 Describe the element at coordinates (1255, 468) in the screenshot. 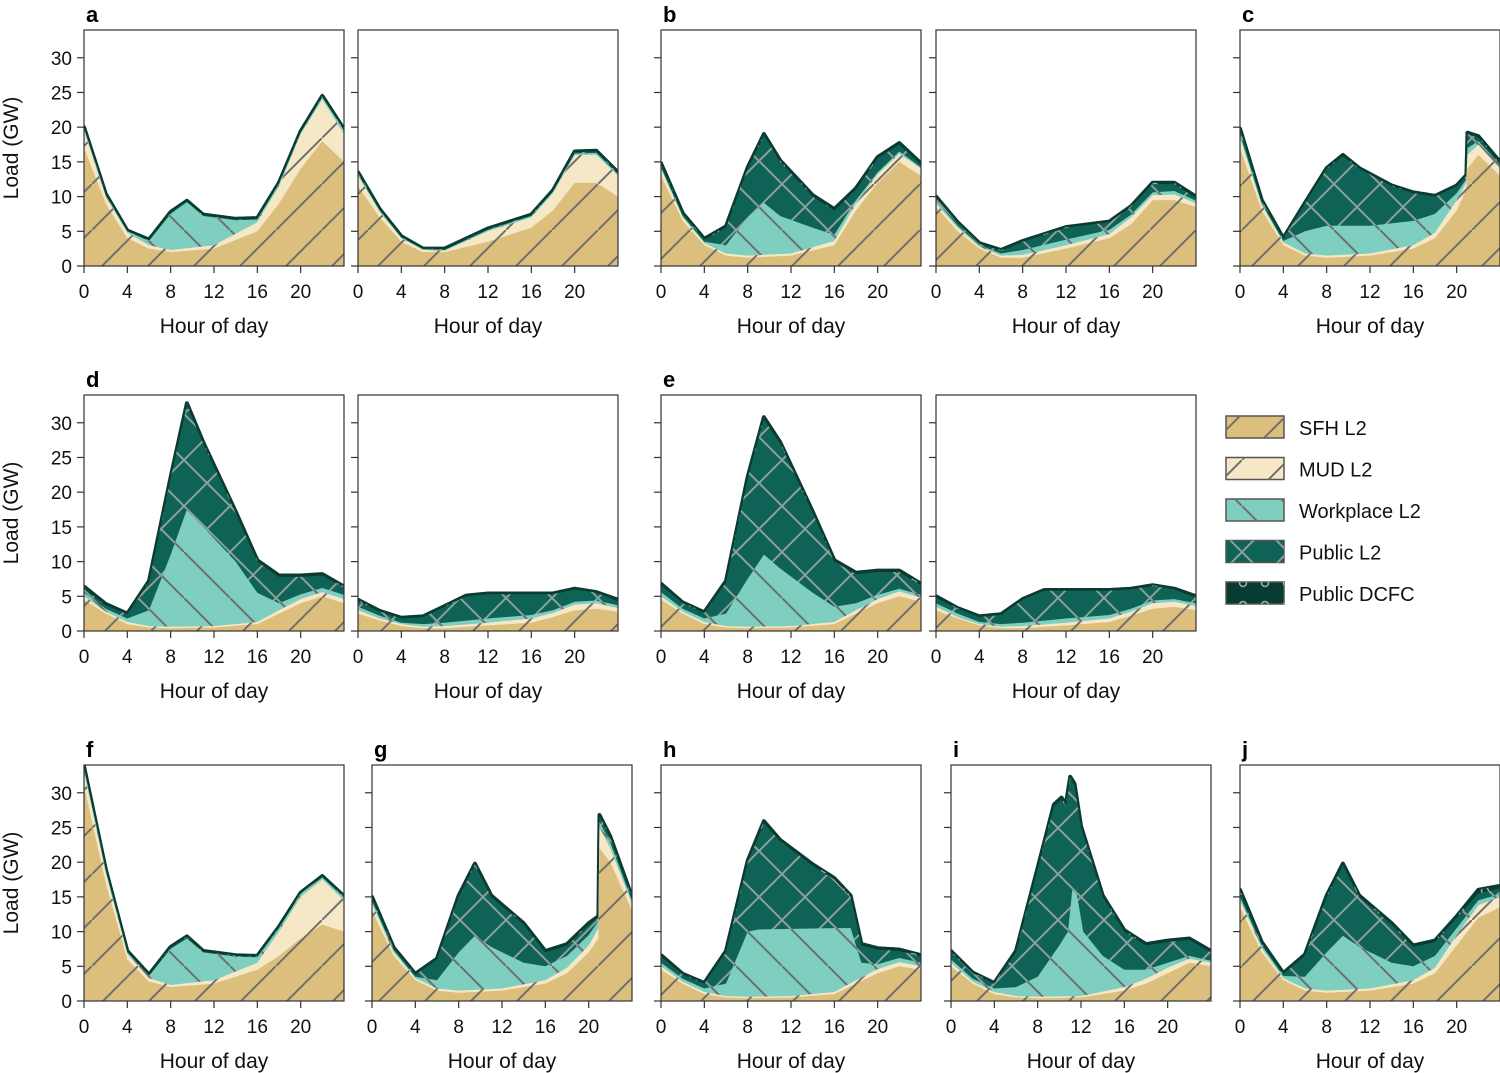

I see `legend-swatch-hatch` at that location.